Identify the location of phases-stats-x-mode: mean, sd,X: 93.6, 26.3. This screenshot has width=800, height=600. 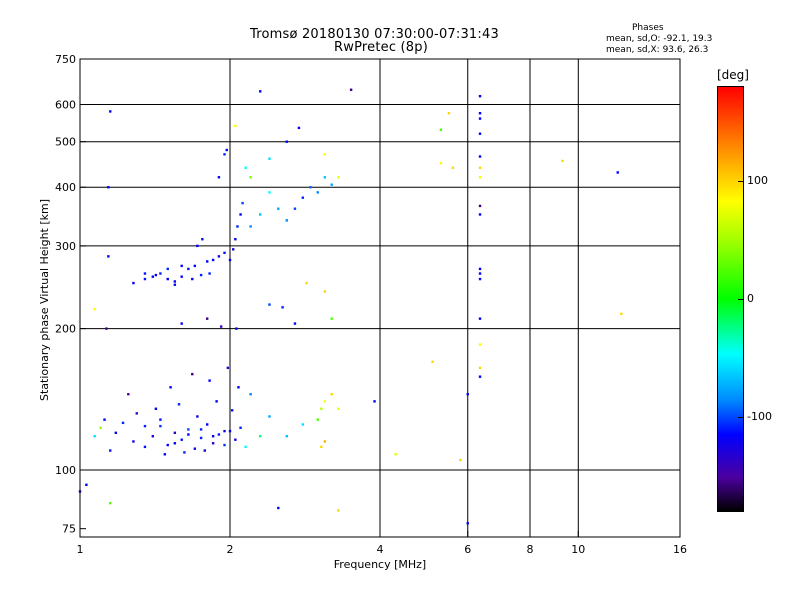
(657, 50).